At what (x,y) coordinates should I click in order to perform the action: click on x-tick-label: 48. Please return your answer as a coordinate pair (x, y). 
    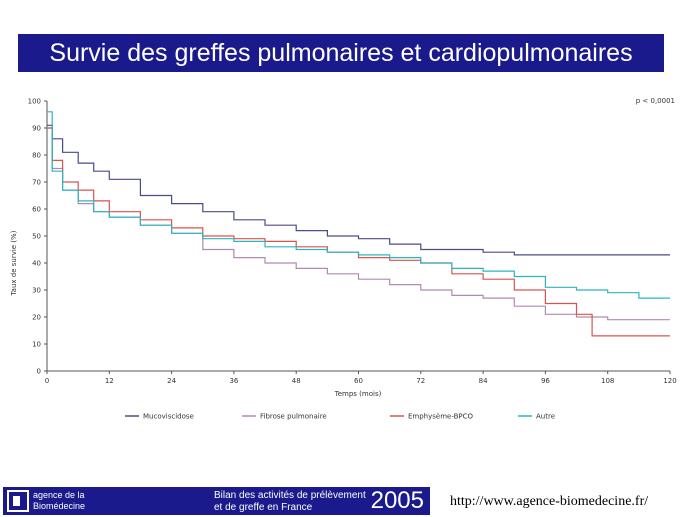
    Looking at the image, I should click on (296, 381).